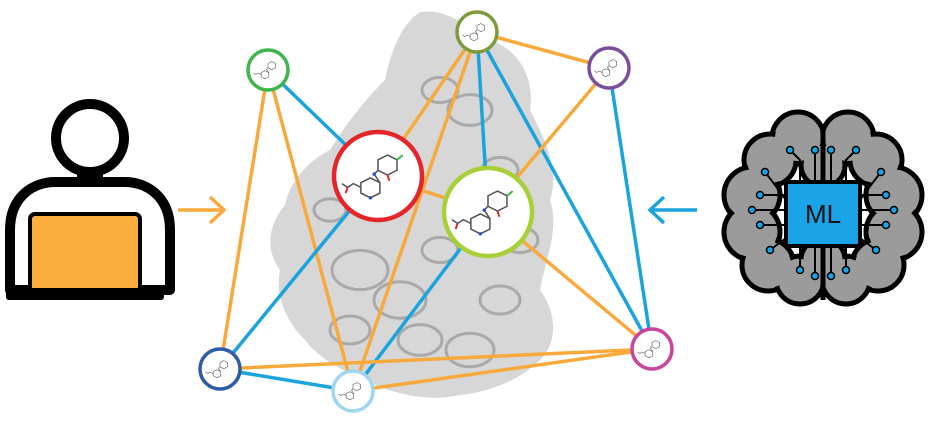  What do you see at coordinates (90, 199) in the screenshot?
I see `person-at-laptop-icon` at bounding box center [90, 199].